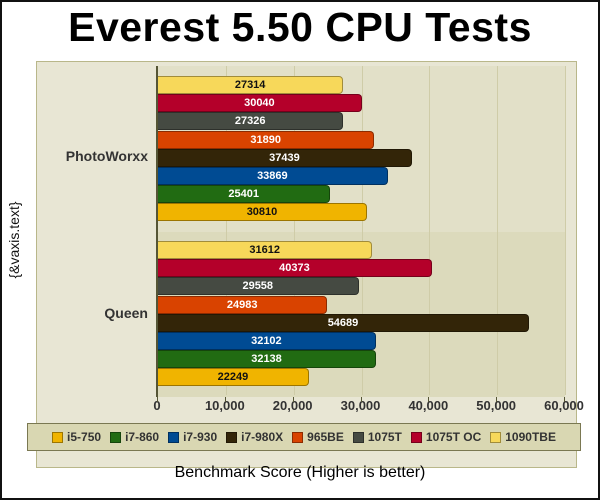  Describe the element at coordinates (142, 437) in the screenshot. I see `legend-label: i7-860` at that location.